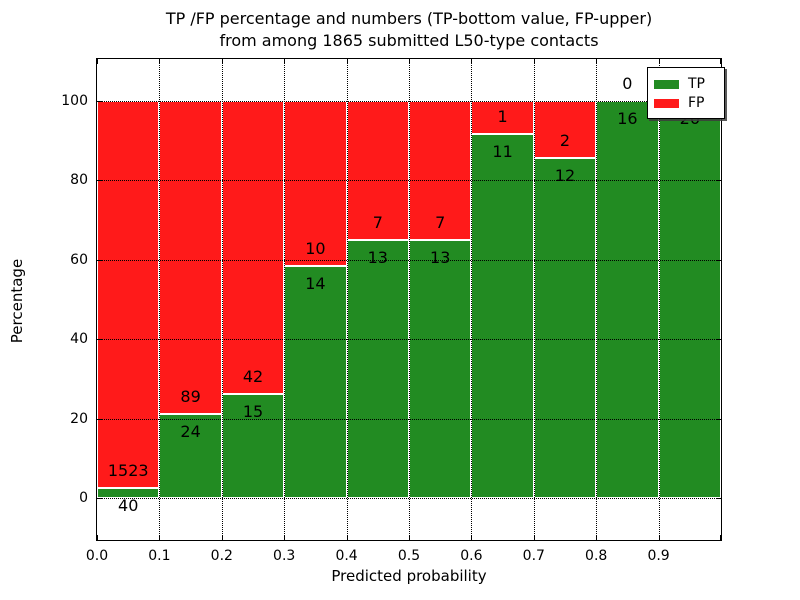  I want to click on fp-swatch-icon, so click(666, 103).